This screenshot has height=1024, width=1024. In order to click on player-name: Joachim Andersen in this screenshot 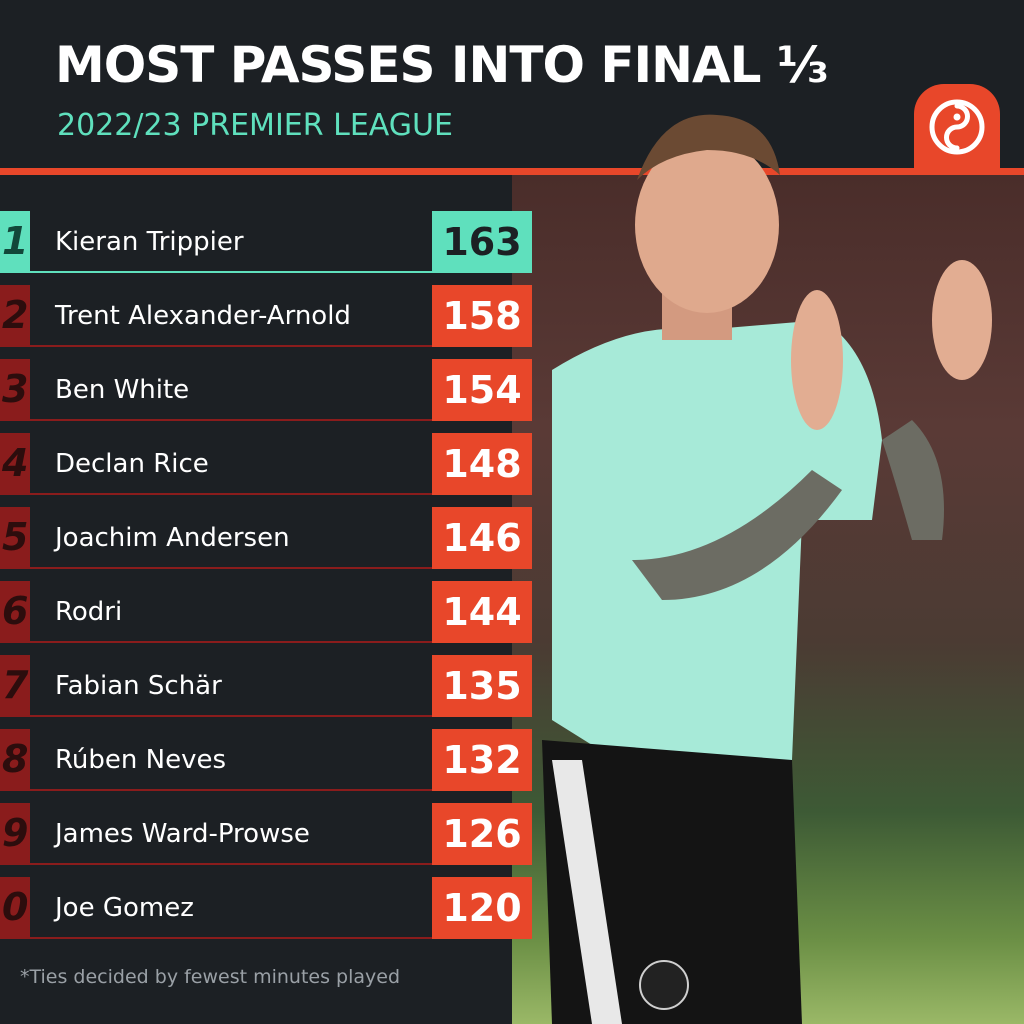, I will do `click(172, 538)`.